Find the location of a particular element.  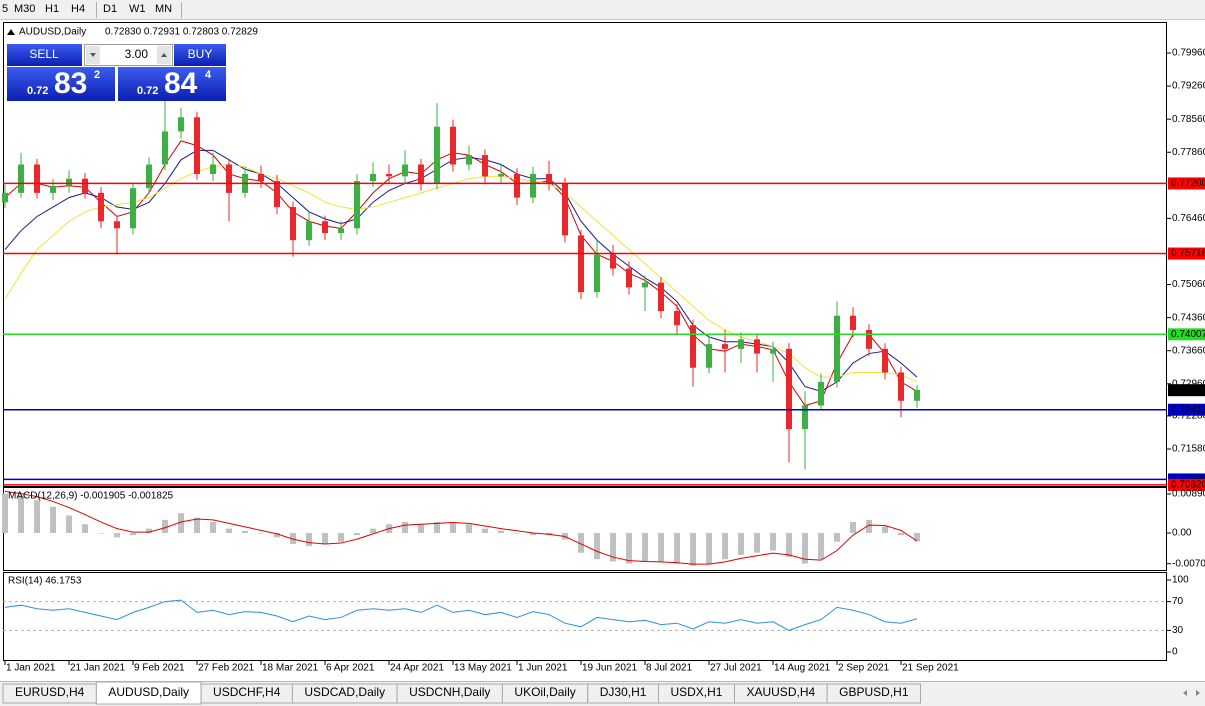

y-tick-label: 30 is located at coordinates (1178, 630).